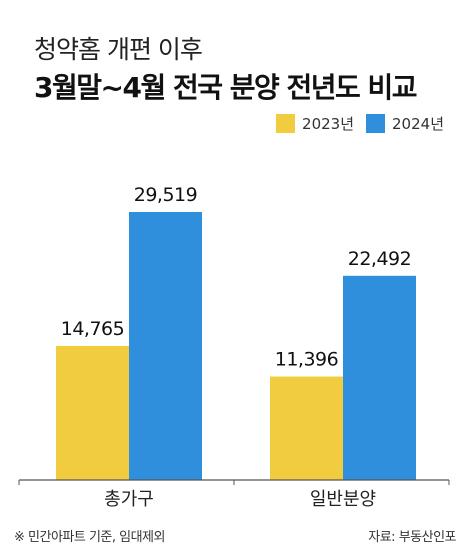  Describe the element at coordinates (360, 123) in the screenshot. I see `legend: 2023년 2024년` at that location.